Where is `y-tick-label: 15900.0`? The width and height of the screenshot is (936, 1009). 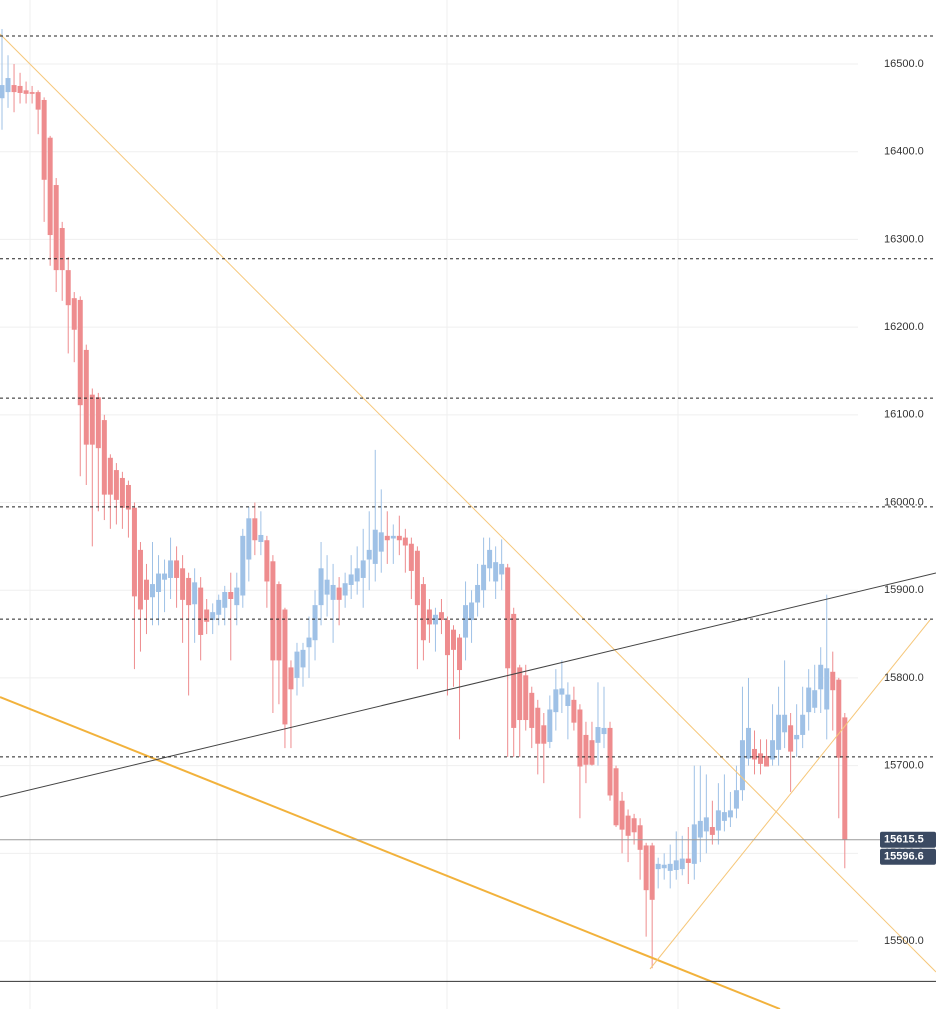
y-tick-label: 15900.0 is located at coordinates (904, 590).